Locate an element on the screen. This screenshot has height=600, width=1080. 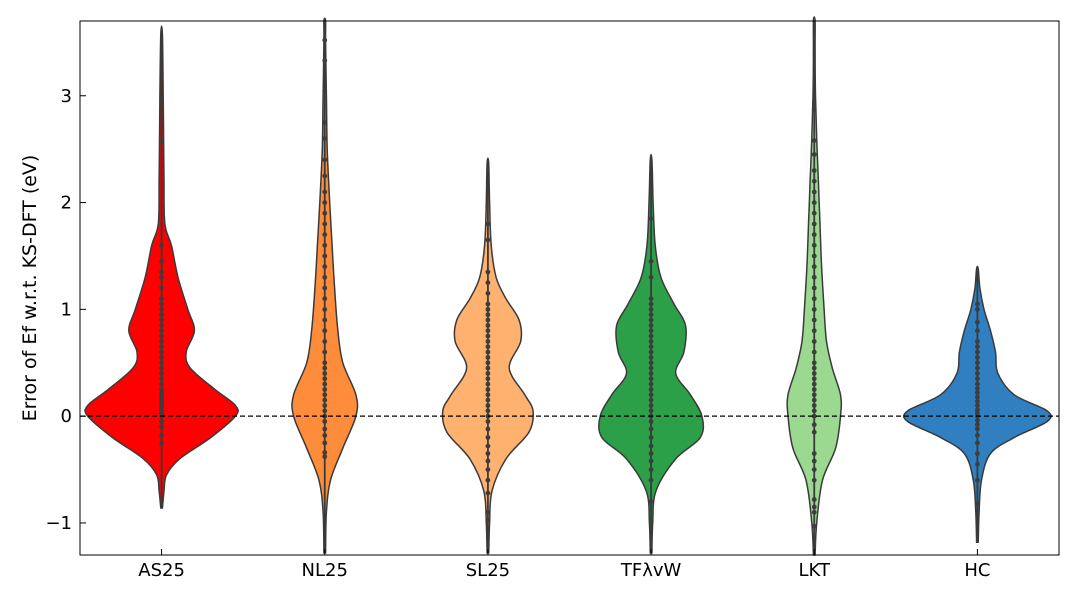
x-tick-label-hc: HC is located at coordinates (977, 570).